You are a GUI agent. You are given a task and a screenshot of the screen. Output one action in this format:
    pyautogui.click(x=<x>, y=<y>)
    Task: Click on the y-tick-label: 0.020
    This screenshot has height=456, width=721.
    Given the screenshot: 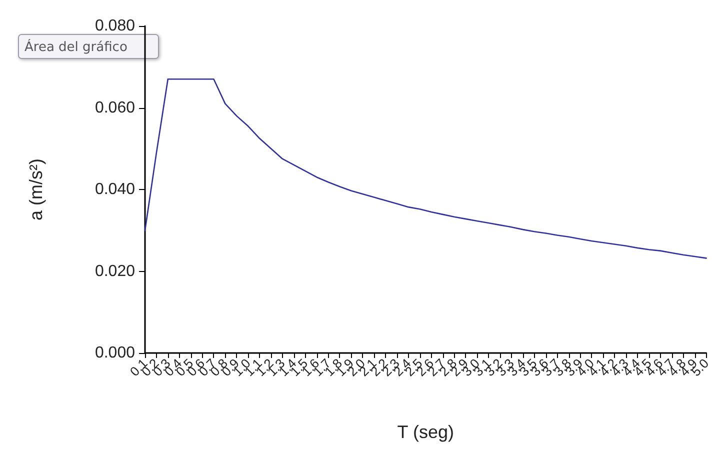 What is the action you would take?
    pyautogui.click(x=115, y=271)
    